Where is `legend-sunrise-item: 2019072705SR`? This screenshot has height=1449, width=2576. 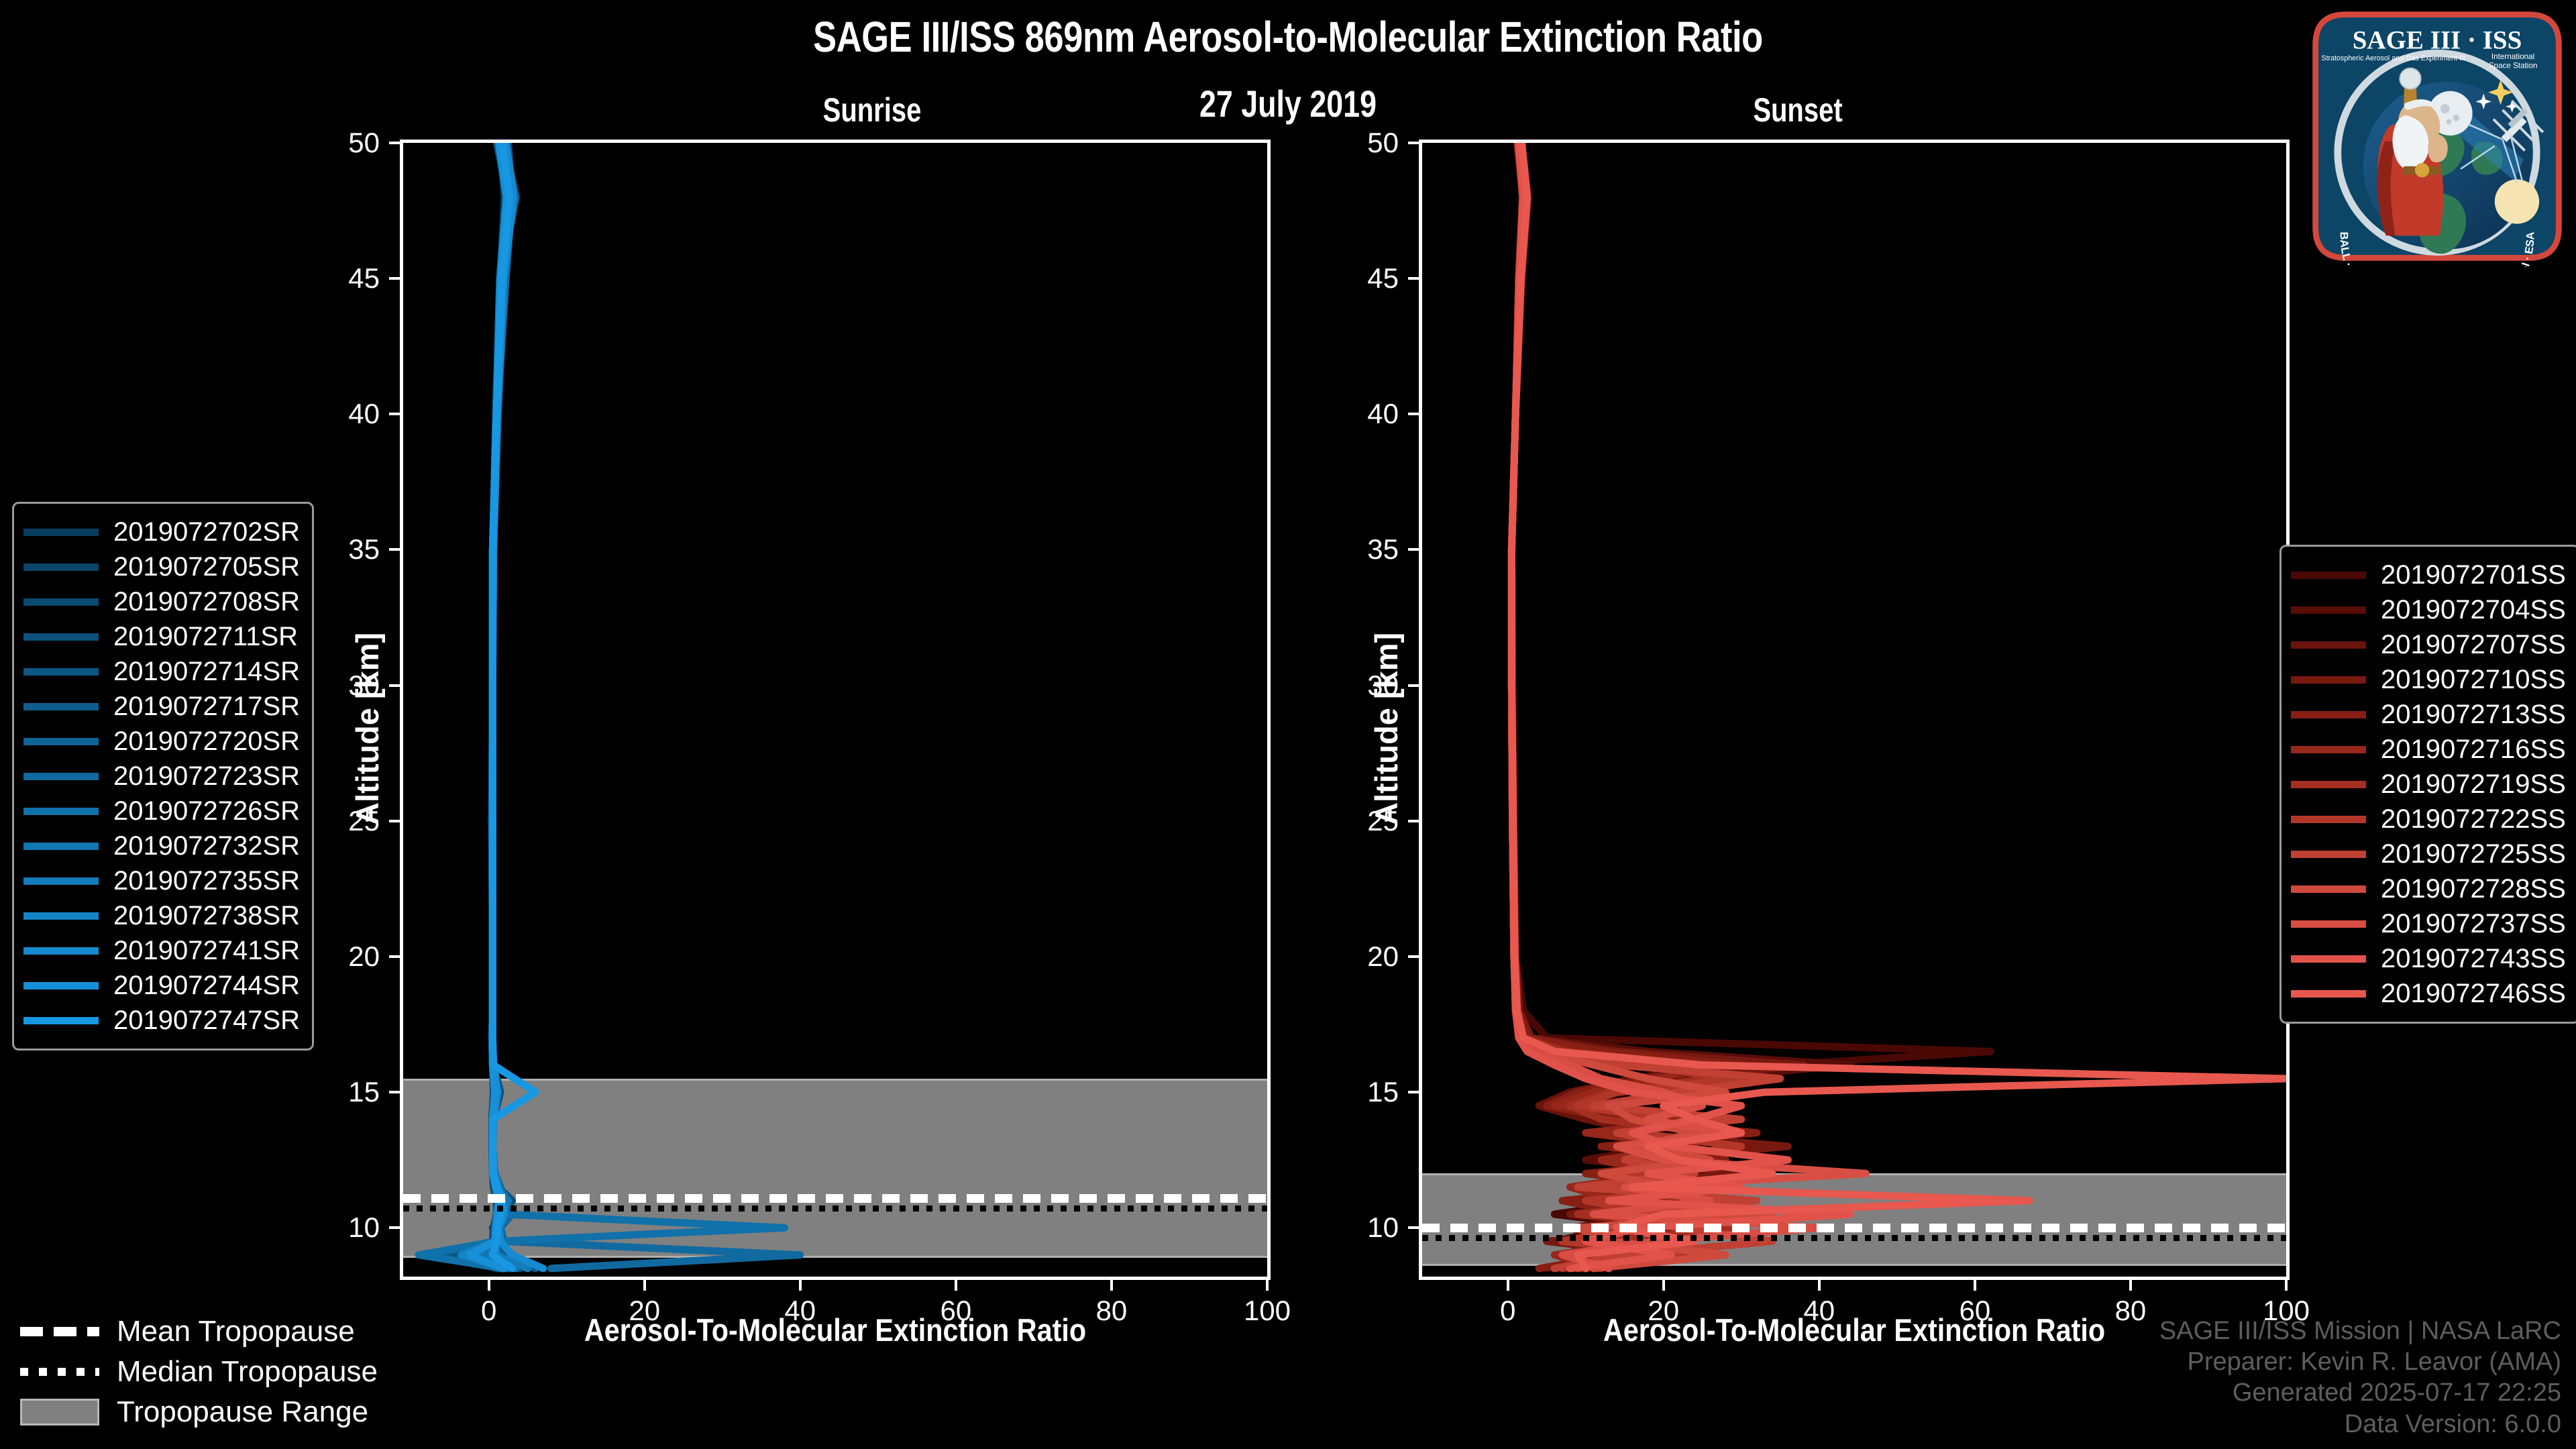 legend-sunrise-item: 2019072705SR is located at coordinates (161, 566).